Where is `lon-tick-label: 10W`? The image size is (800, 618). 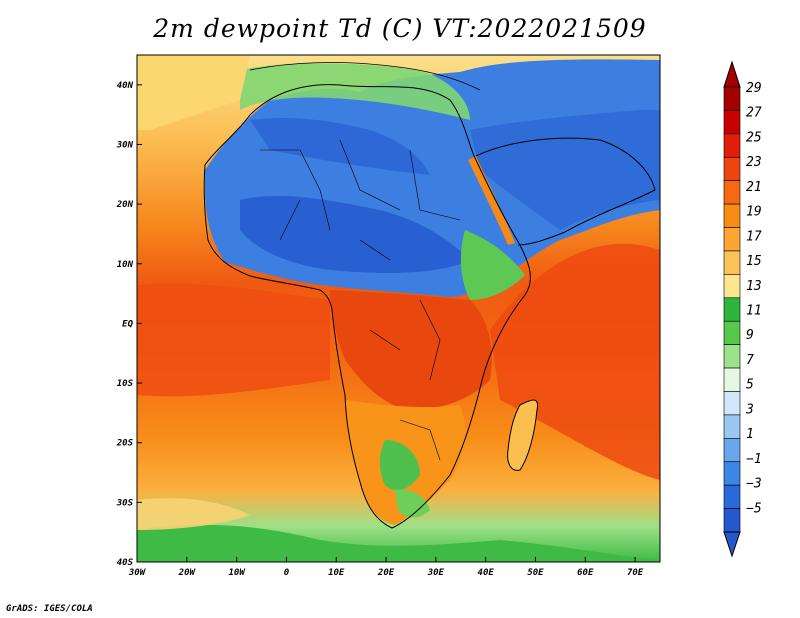
lon-tick-label: 10W is located at coordinates (237, 573).